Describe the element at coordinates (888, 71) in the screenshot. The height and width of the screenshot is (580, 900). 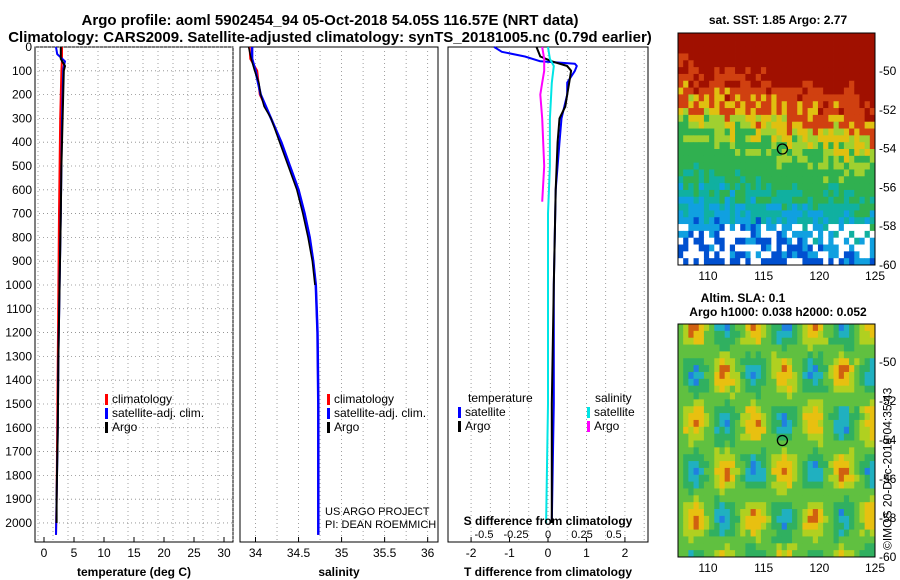
I see `map-y-tick: -50` at that location.